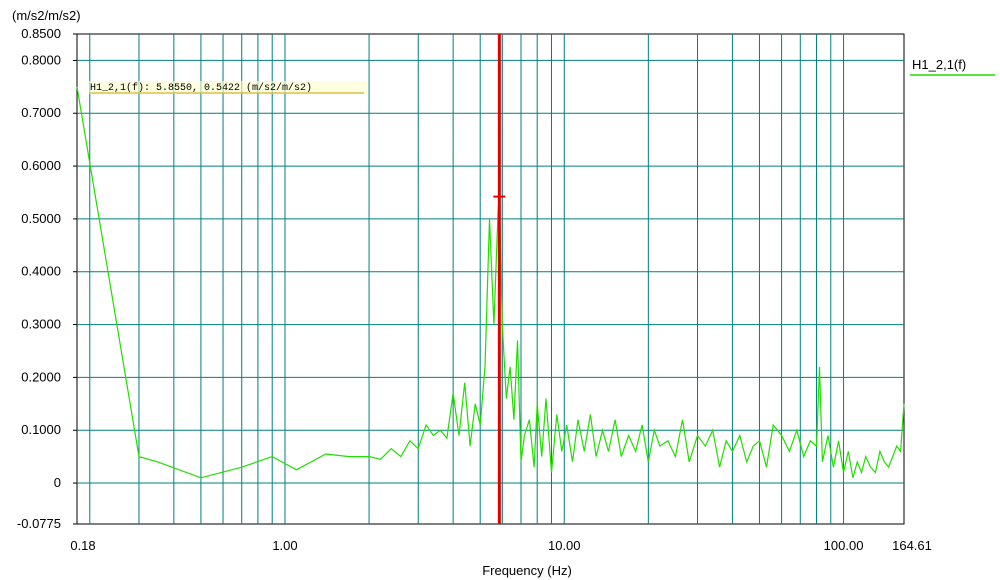 The image size is (1000, 580). What do you see at coordinates (41, 218) in the screenshot?
I see `y-tick-label: 0.5000` at bounding box center [41, 218].